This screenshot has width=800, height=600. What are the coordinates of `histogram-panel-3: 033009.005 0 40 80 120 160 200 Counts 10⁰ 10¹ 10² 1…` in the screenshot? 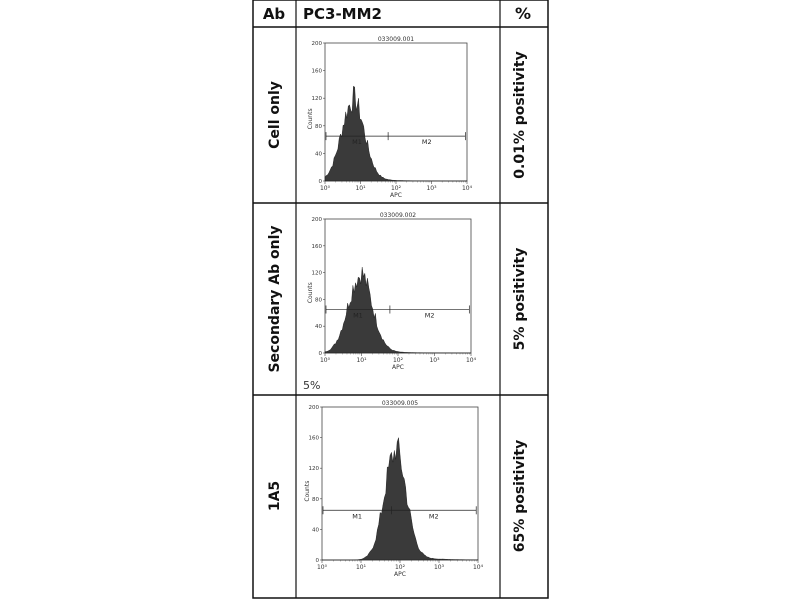 It's located at (394, 489).